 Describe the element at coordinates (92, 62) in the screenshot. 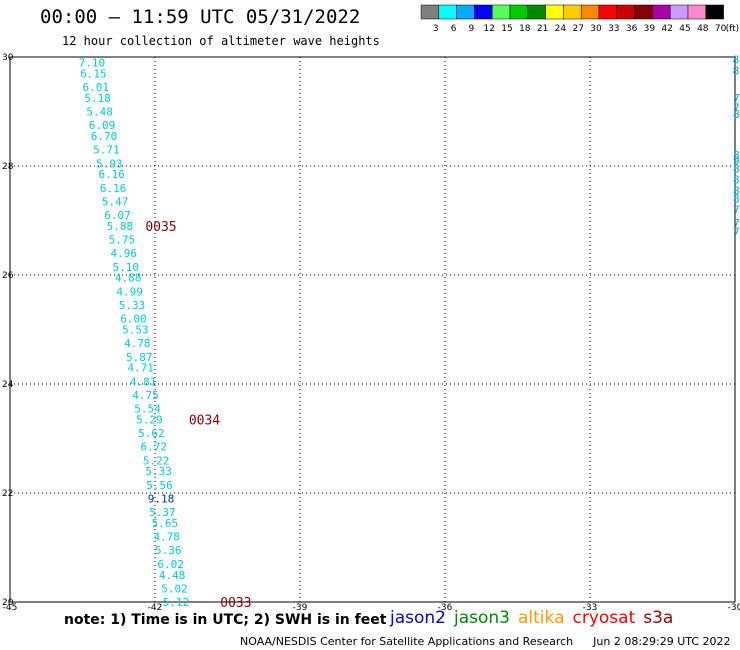

I see `swh-value-label: 7.10` at that location.